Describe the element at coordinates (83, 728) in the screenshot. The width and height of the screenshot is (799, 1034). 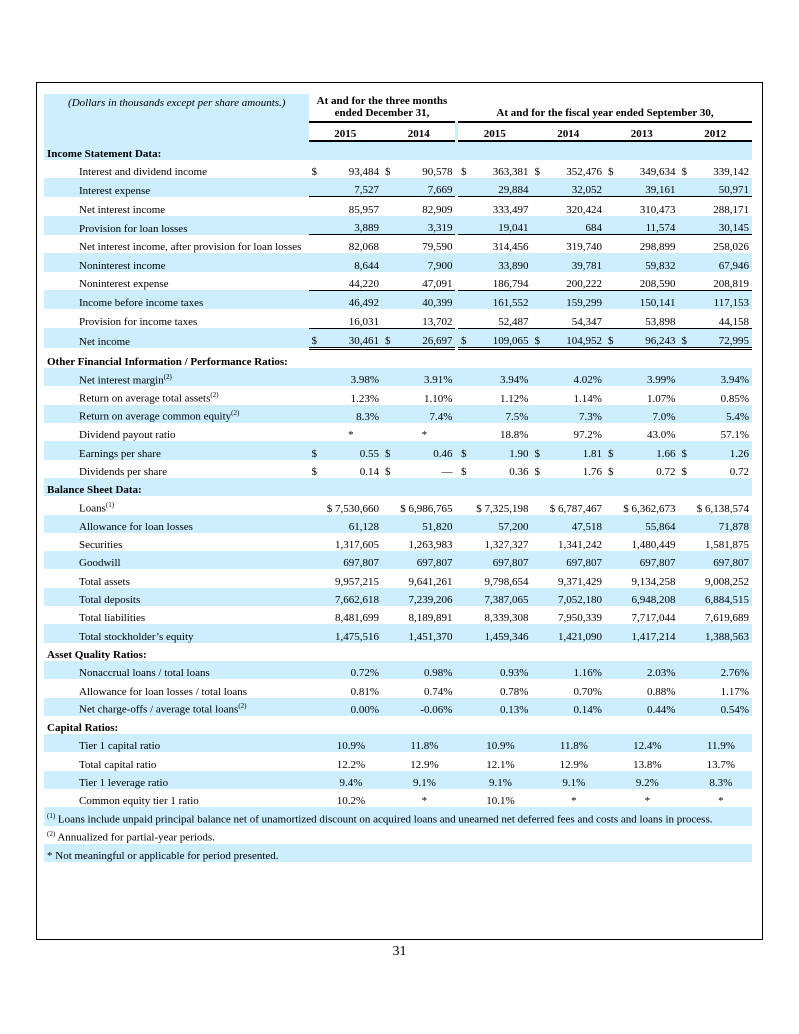
I see `section-title: Capital Ratios:` at that location.